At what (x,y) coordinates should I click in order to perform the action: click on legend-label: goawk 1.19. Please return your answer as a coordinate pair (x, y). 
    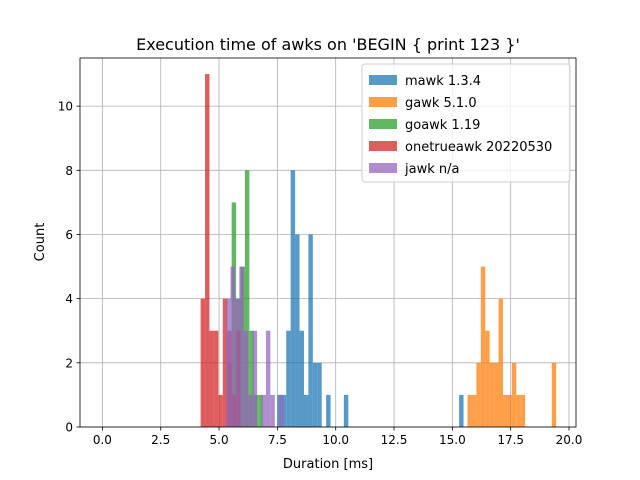
    Looking at the image, I should click on (442, 125).